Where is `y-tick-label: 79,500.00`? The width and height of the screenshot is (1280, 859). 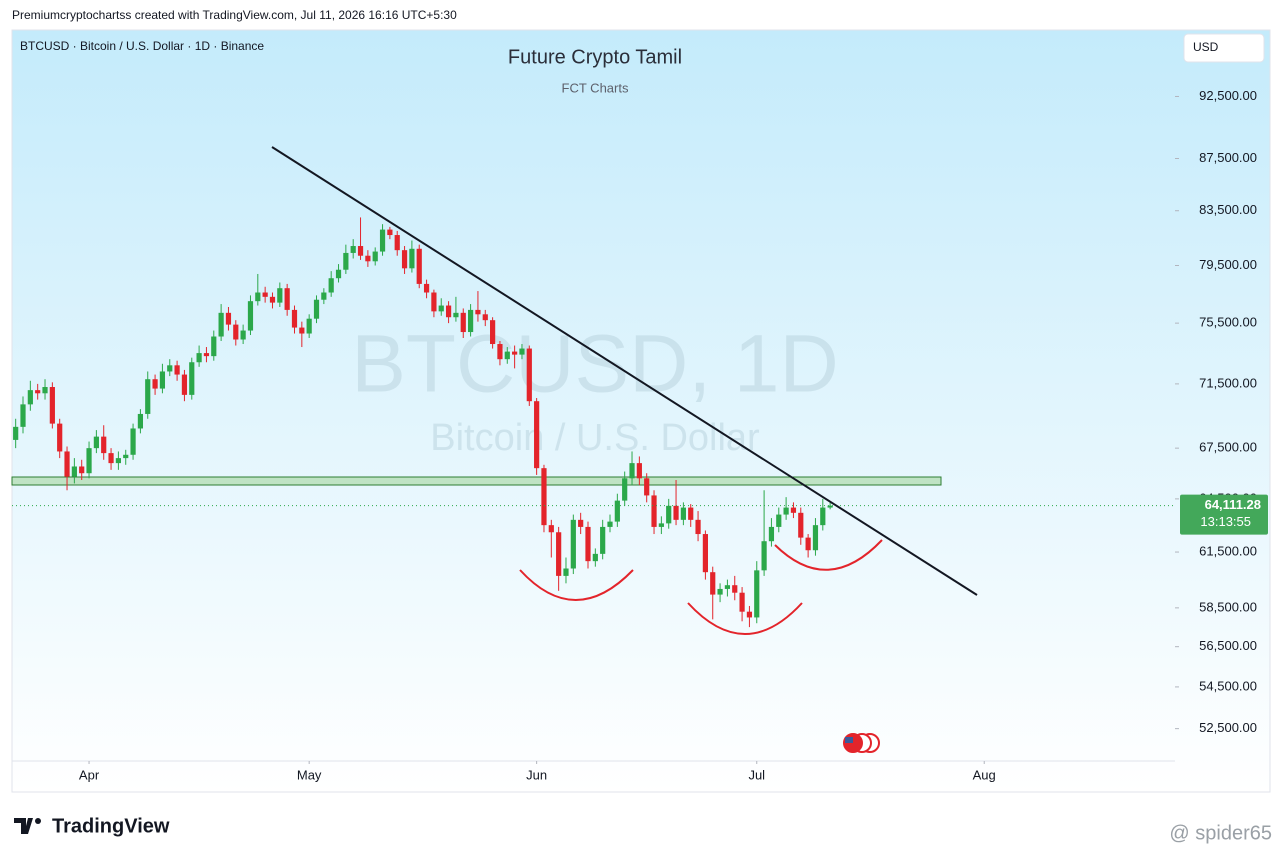
y-tick-label: 79,500.00 is located at coordinates (1228, 264).